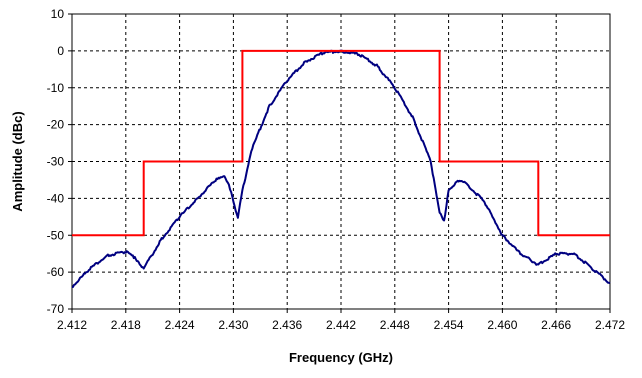 This screenshot has width=642, height=378. What do you see at coordinates (56, 88) in the screenshot?
I see `y-tick-label: -10` at bounding box center [56, 88].